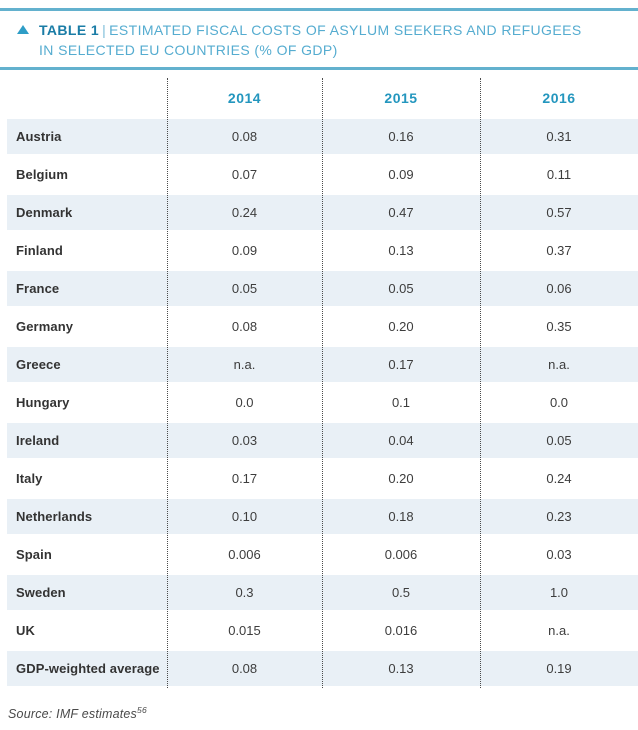 The width and height of the screenshot is (638, 730). What do you see at coordinates (401, 98) in the screenshot?
I see `column-header-2015: 2015` at bounding box center [401, 98].